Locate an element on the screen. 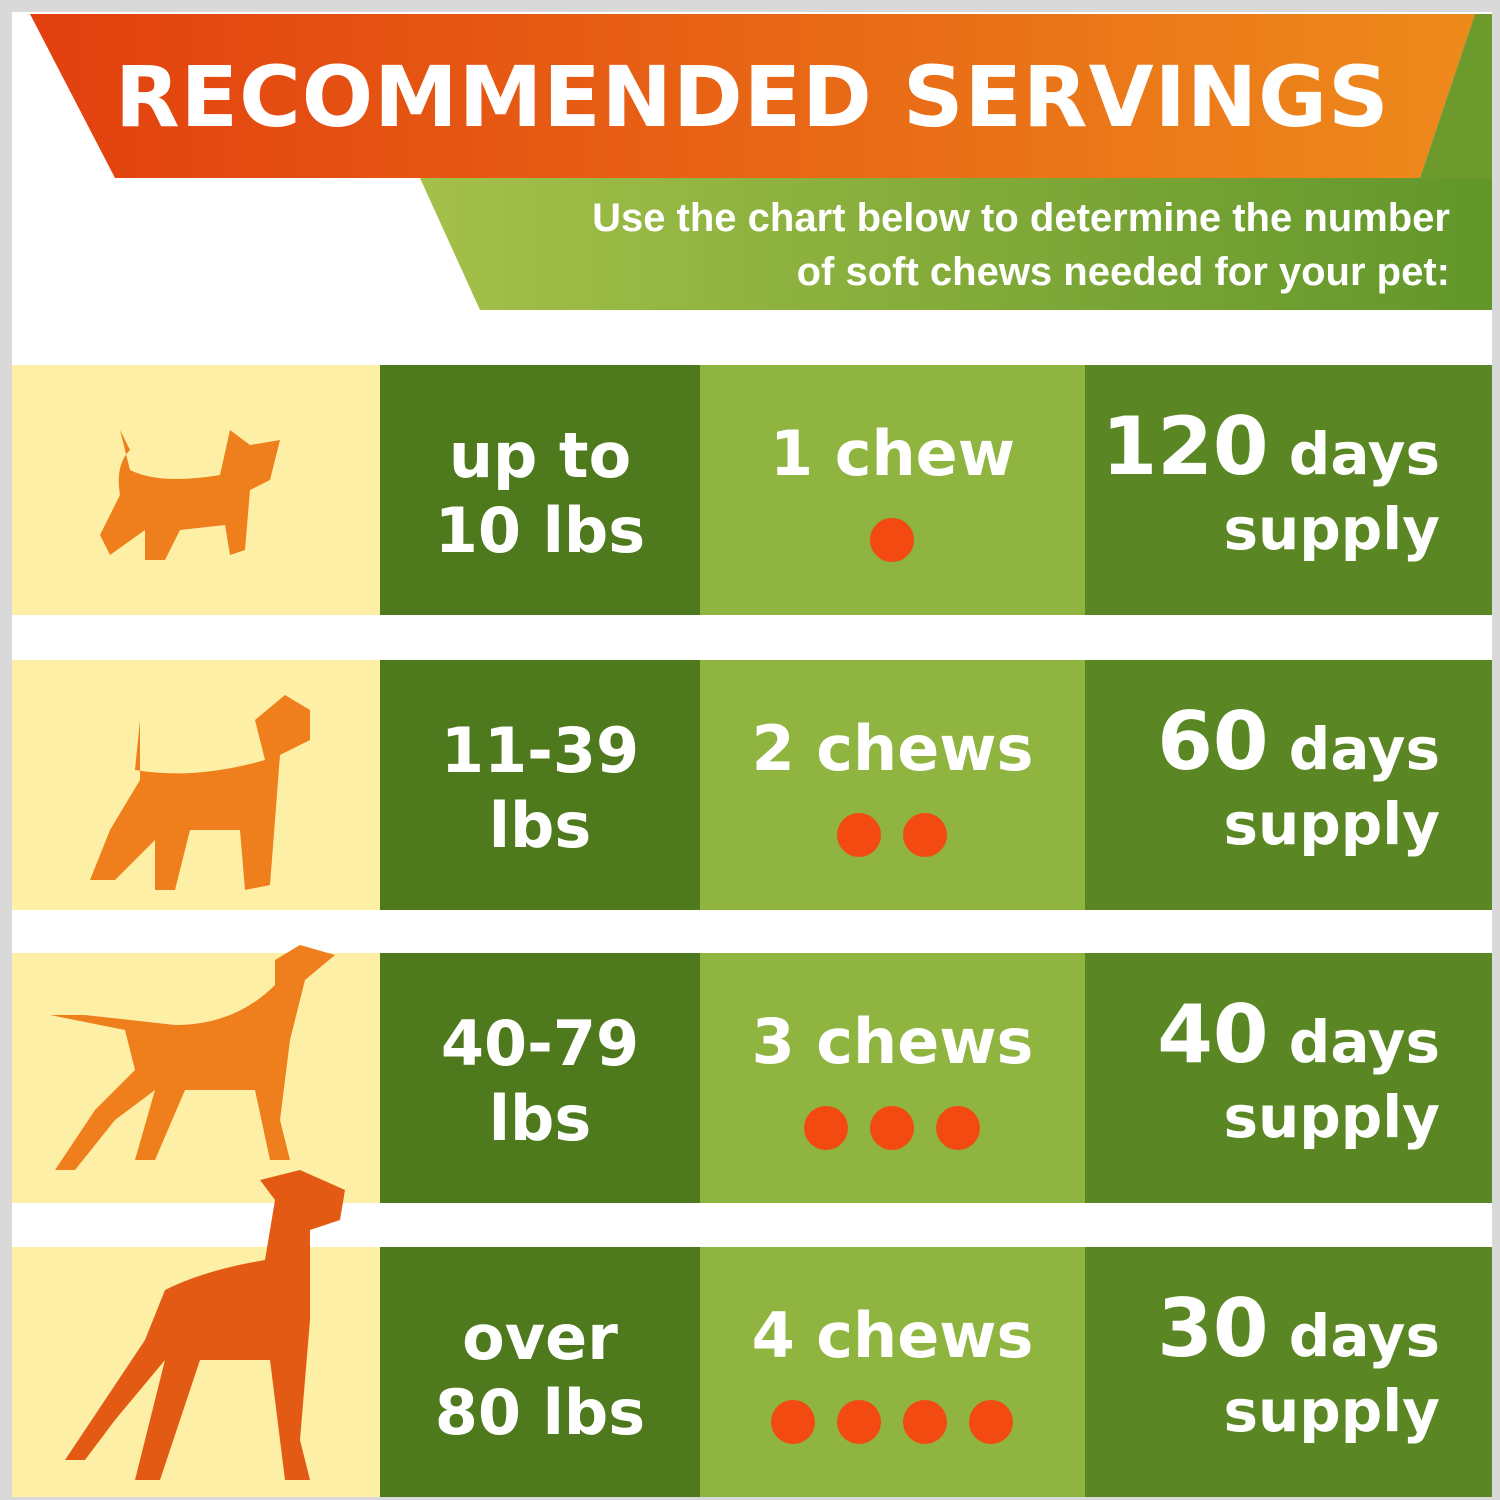 This screenshot has height=1500, width=1500. dose-text: 4 chews is located at coordinates (892, 1336).